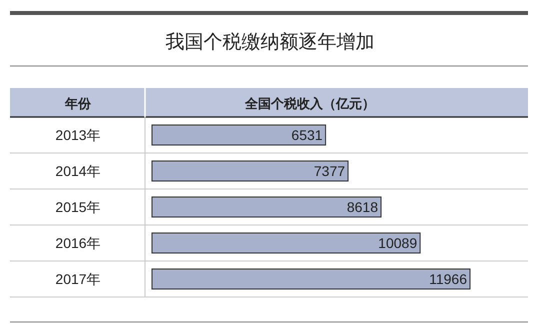 This screenshot has width=540, height=333. I want to click on y-tick-label: 2015年, so click(78, 207).